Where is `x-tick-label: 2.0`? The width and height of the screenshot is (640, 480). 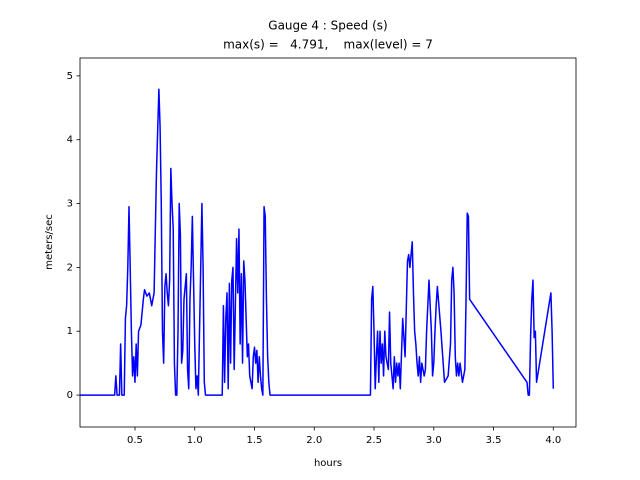
x-tick-label: 2.0 is located at coordinates (314, 440).